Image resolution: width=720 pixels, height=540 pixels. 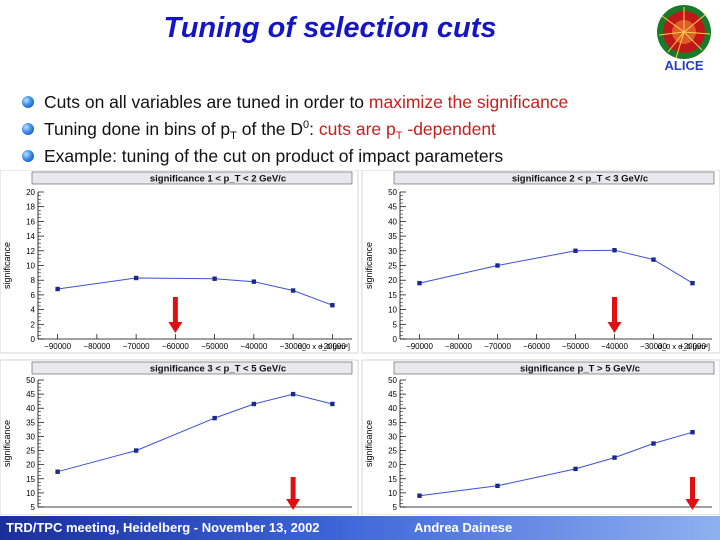 I want to click on y-tick-label: 14, so click(x=30, y=236).